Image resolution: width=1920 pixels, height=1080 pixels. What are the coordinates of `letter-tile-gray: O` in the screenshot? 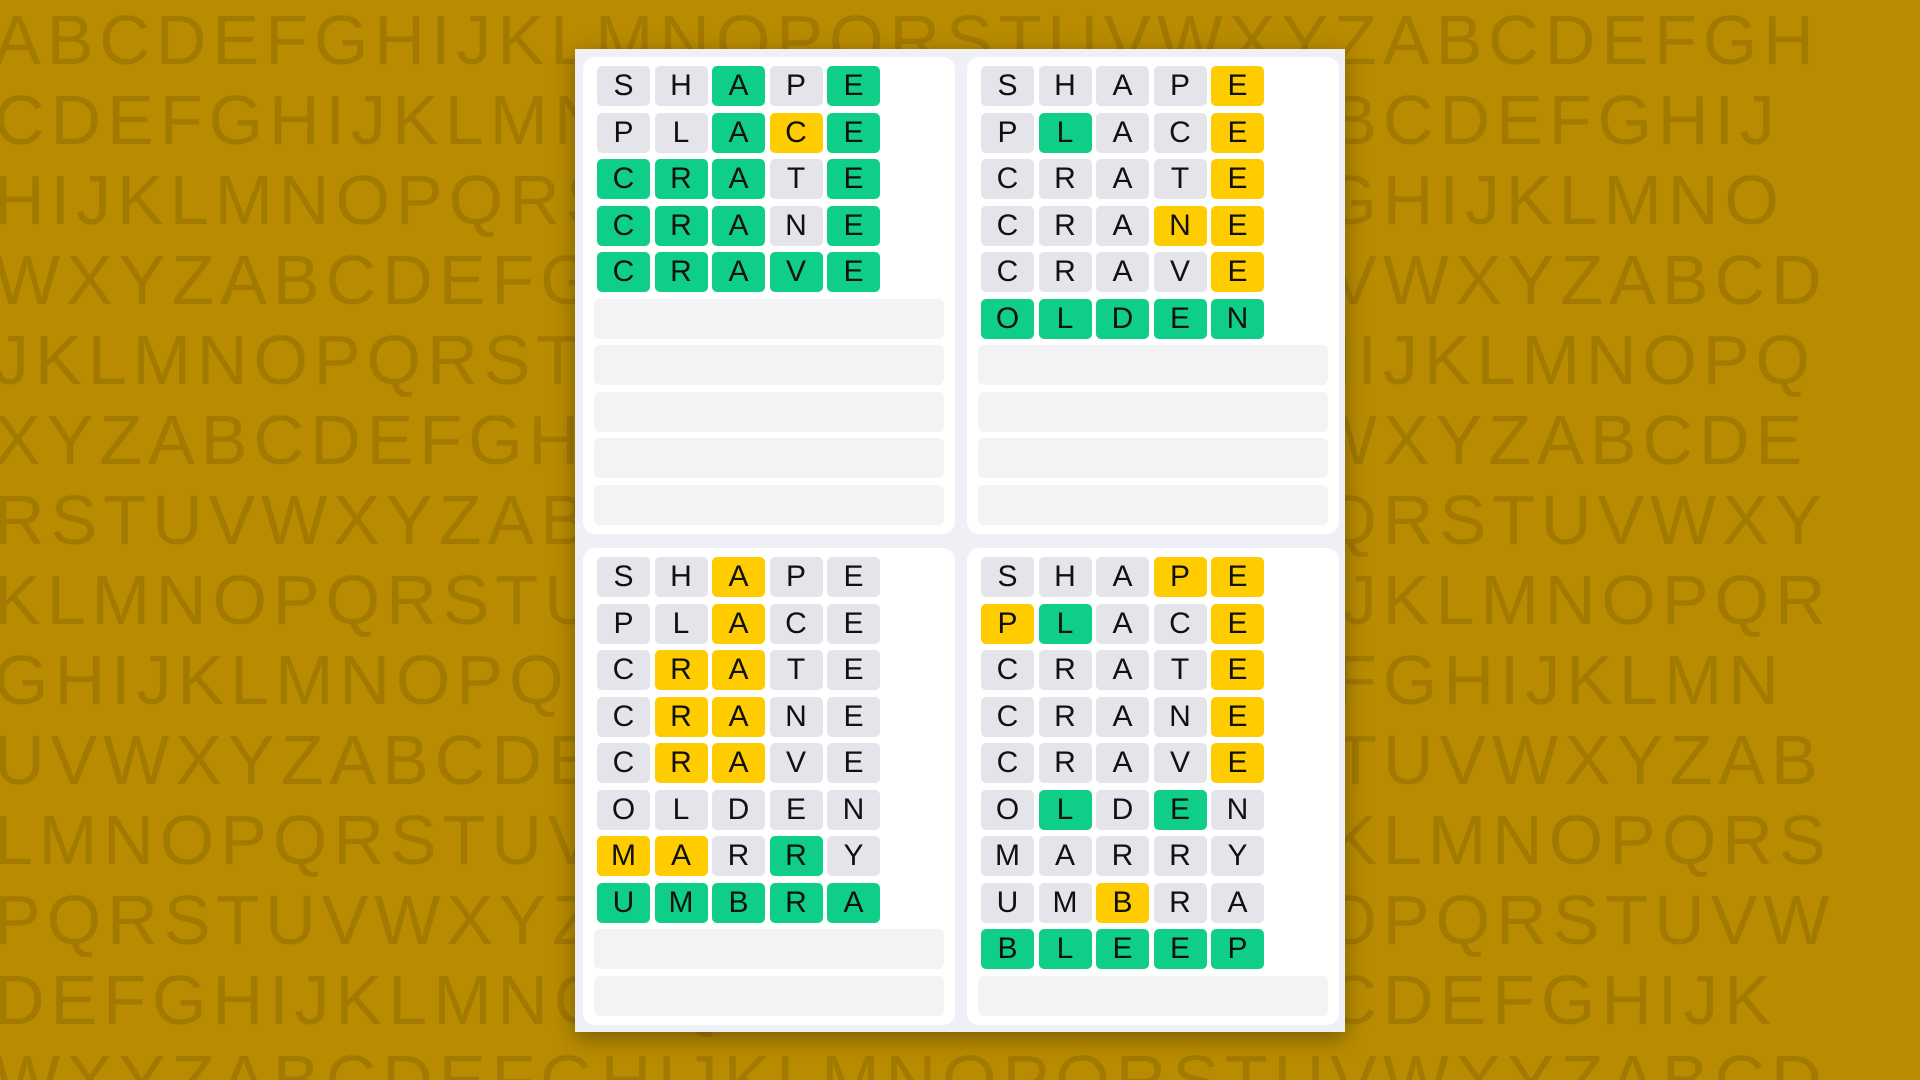 It's located at (1007, 809).